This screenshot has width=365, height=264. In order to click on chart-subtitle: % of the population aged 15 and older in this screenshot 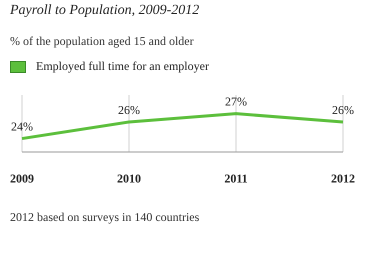, I will do `click(102, 41)`.